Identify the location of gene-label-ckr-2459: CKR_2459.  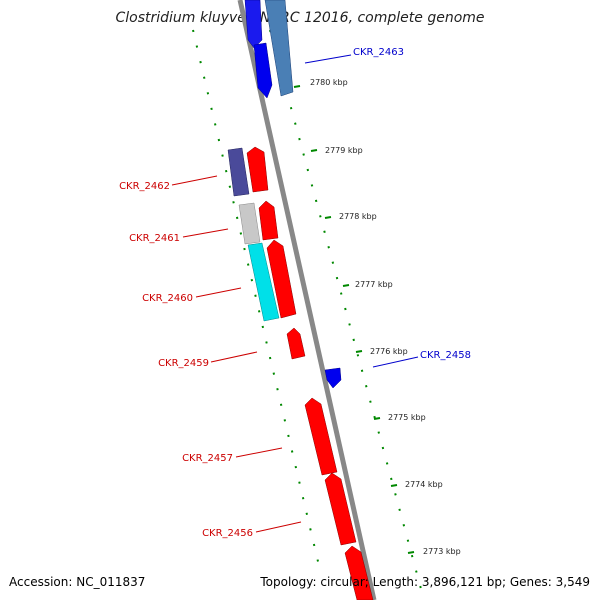
(183, 363).